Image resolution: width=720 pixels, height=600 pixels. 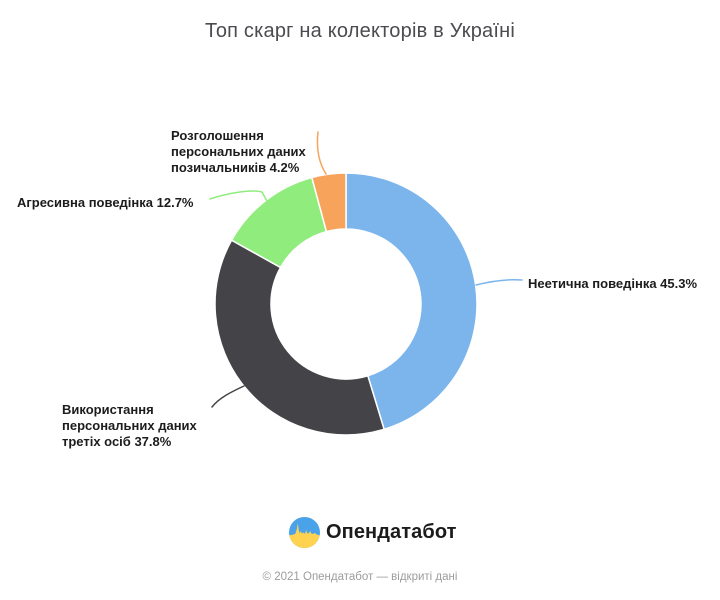 I want to click on label-line: позичальників 4.2%, so click(x=235, y=167).